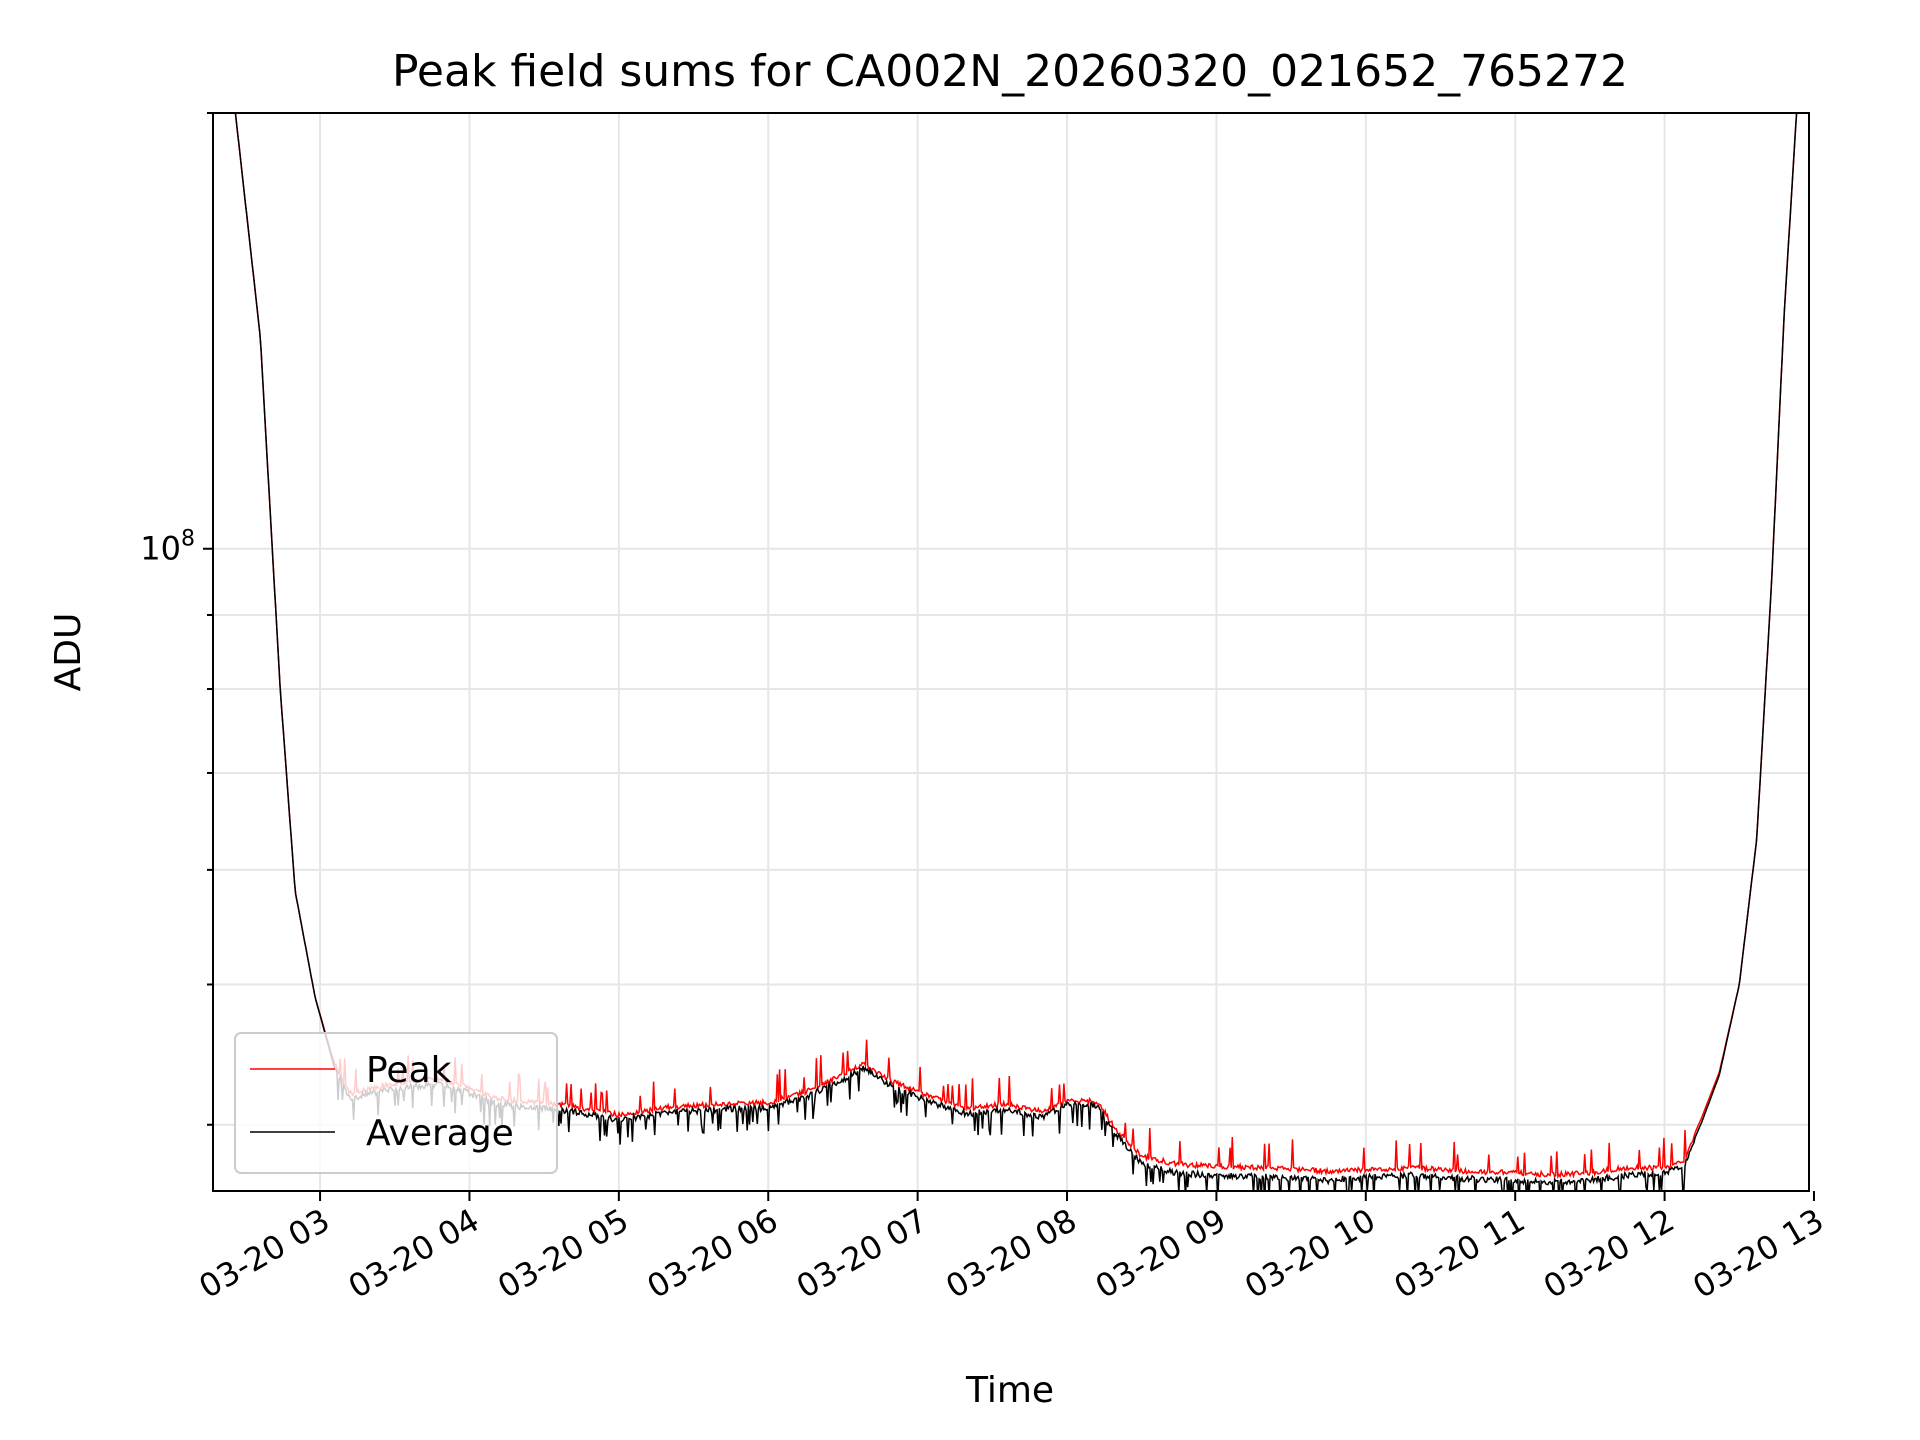 This screenshot has height=1440, width=1920. Describe the element at coordinates (440, 1133) in the screenshot. I see `legend-label-average: Average` at that location.